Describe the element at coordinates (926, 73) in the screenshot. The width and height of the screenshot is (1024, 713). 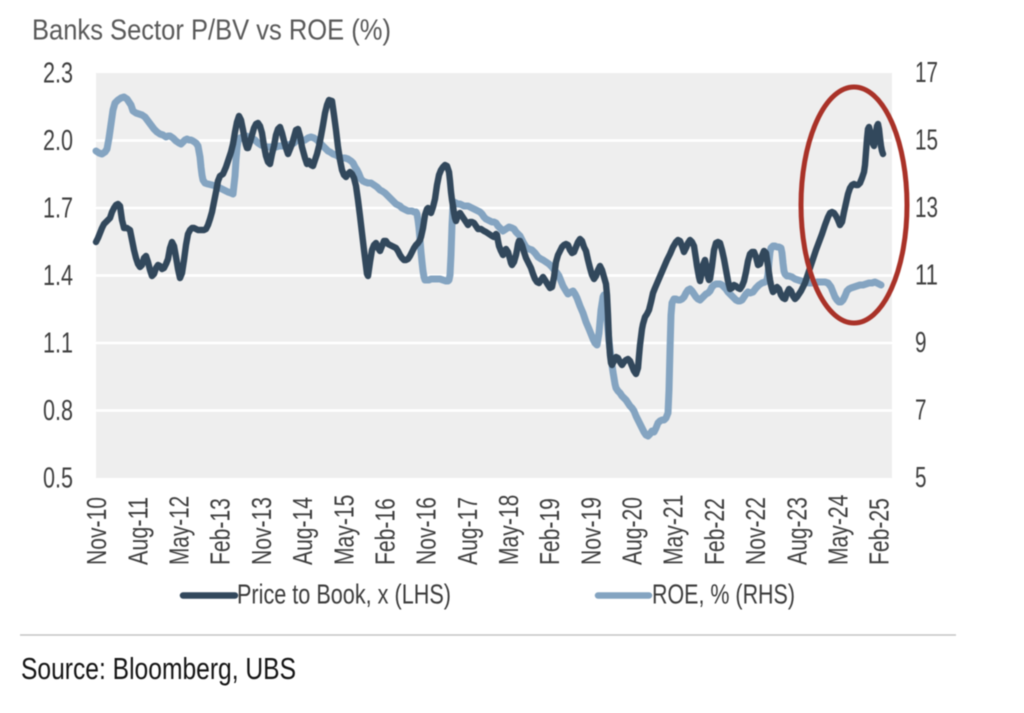
I see `svg-text: 17` at that location.